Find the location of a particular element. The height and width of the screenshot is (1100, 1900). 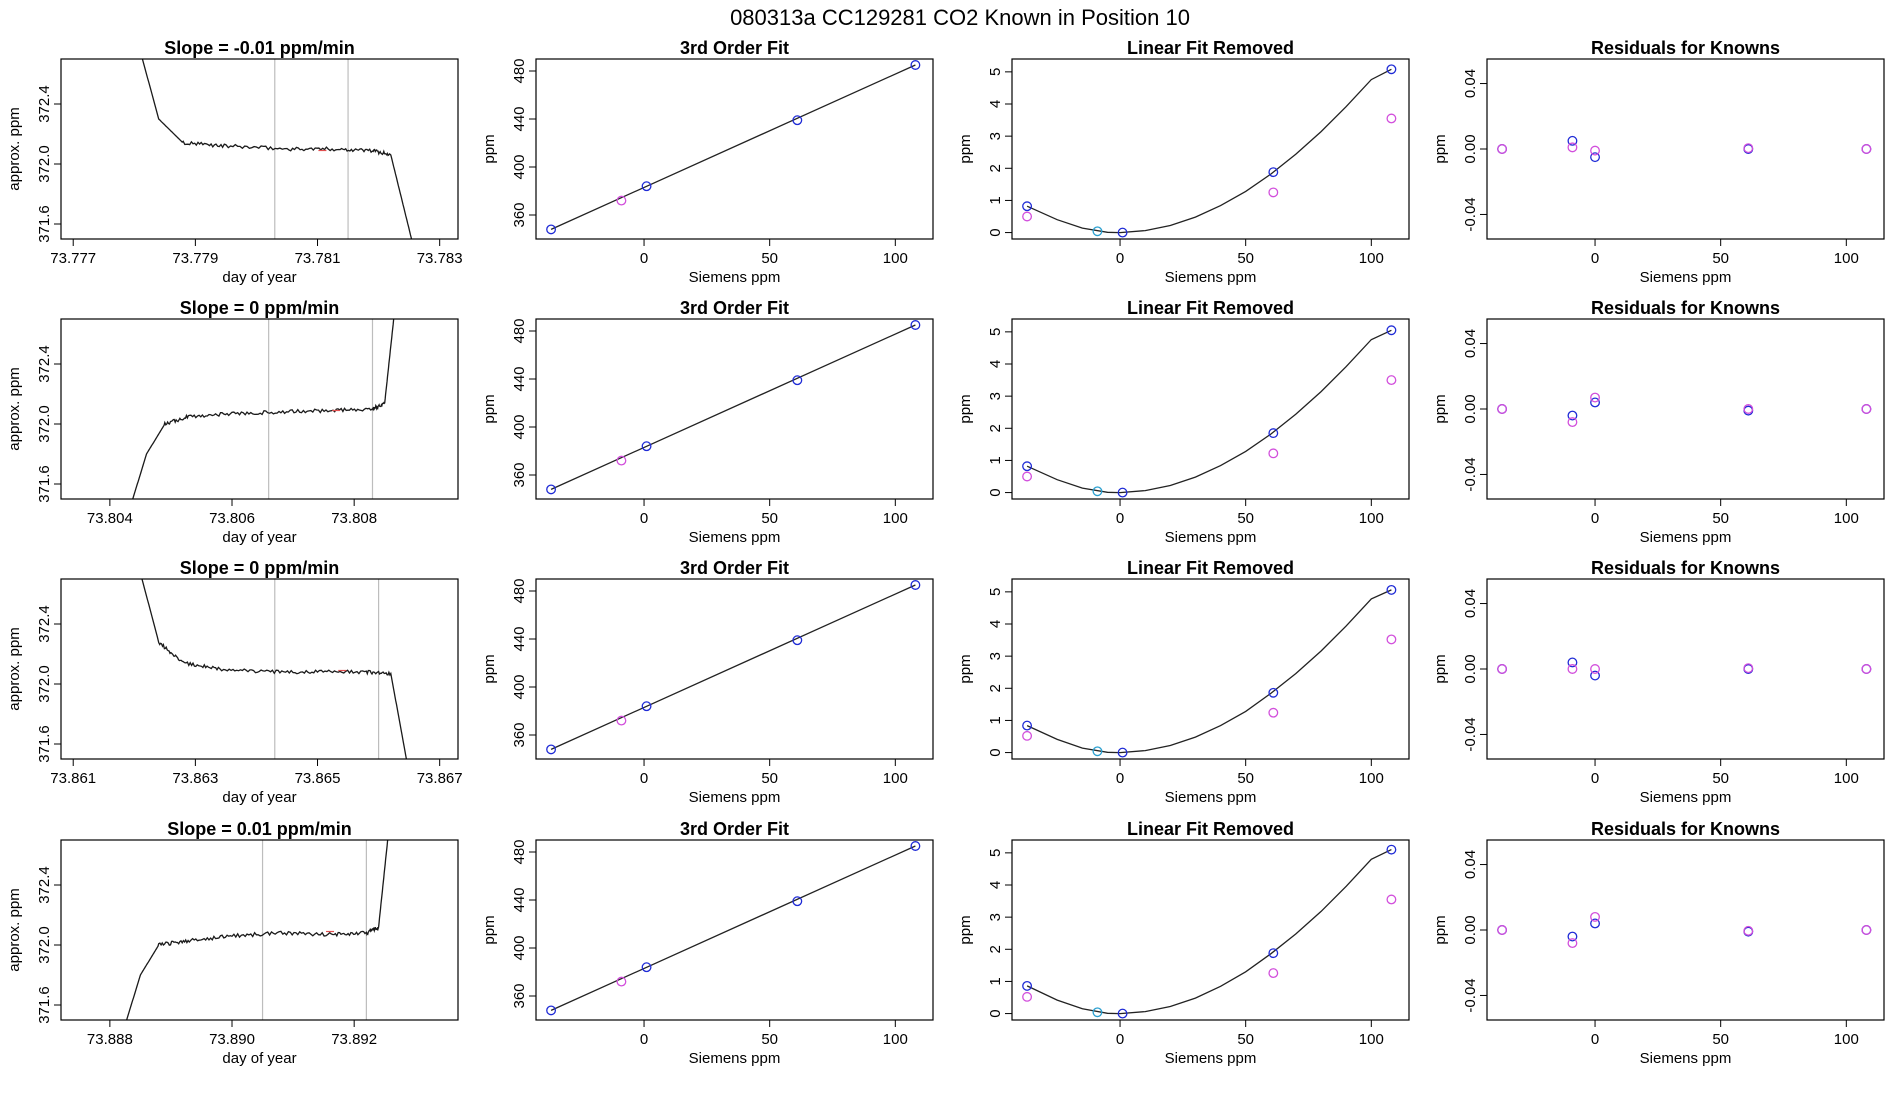

panel-title: 3rd Order Fit is located at coordinates (734, 308).